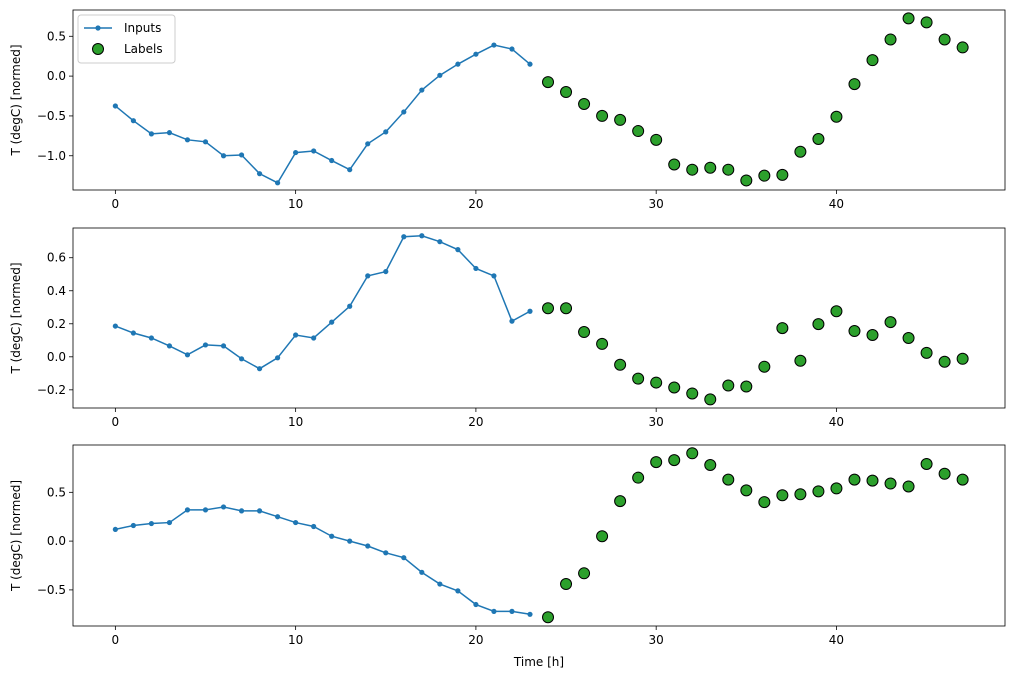 The height and width of the screenshot is (683, 1012). Describe the element at coordinates (836, 422) in the screenshot. I see `x-tick-label: 40` at that location.